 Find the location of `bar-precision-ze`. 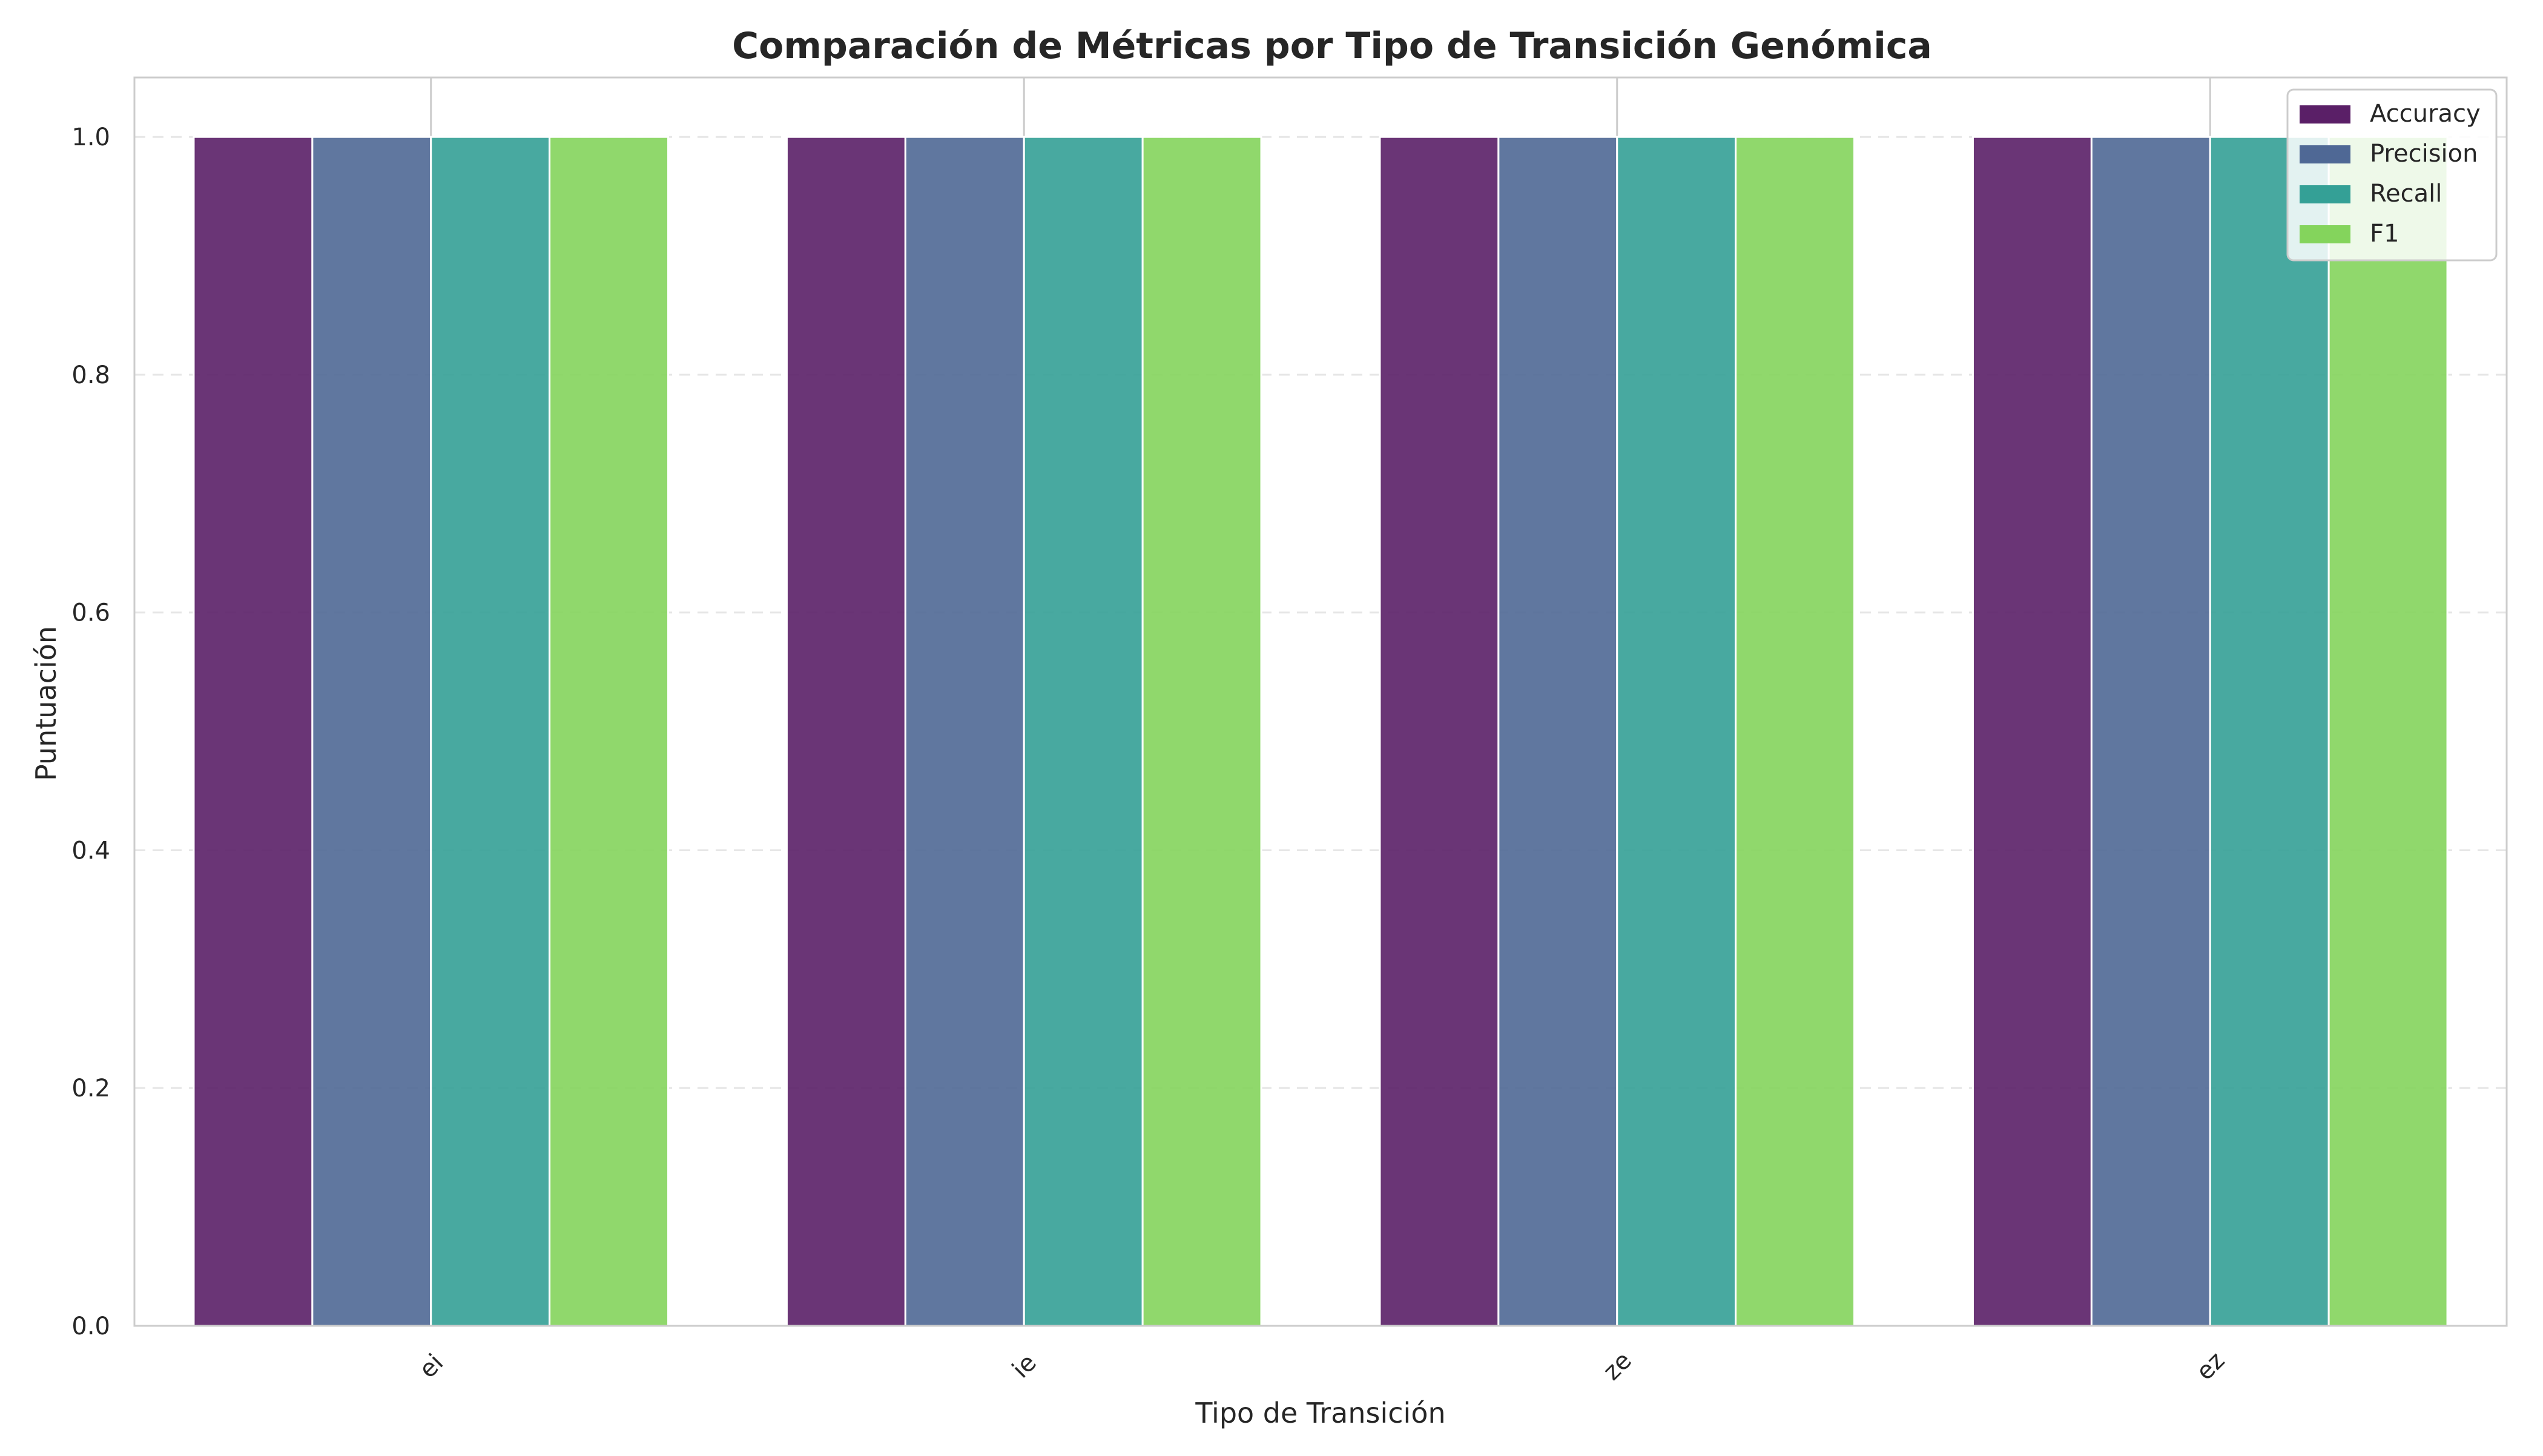

bar-precision-ze is located at coordinates (1558, 731).